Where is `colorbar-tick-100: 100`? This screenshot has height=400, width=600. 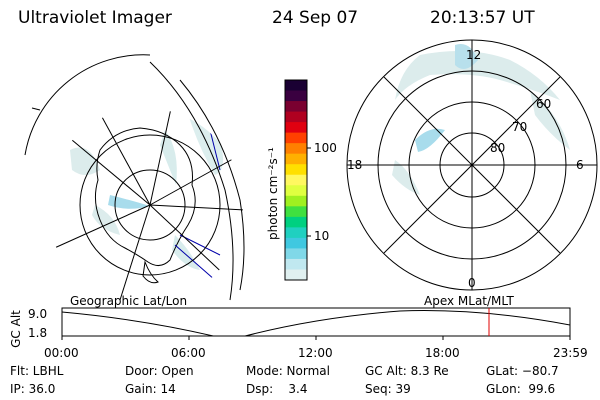
colorbar-tick-100: 100 is located at coordinates (325, 148).